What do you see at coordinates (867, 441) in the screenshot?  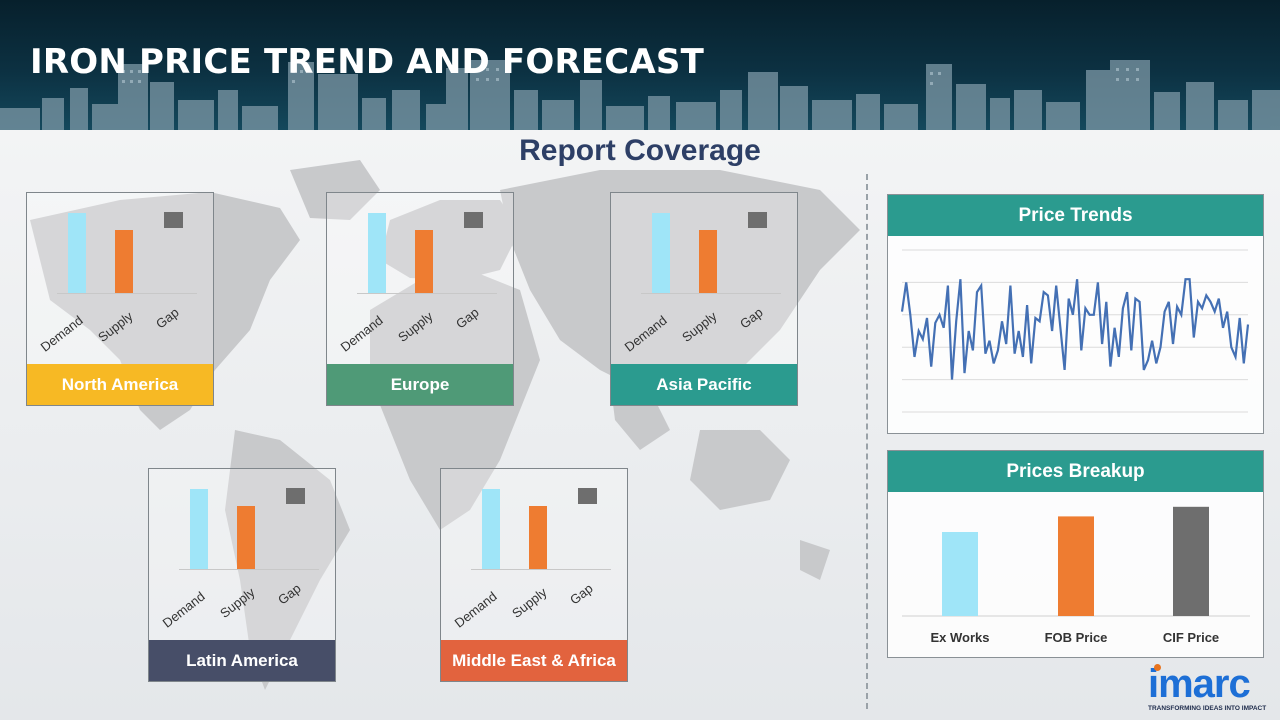 I see `section-divider` at bounding box center [867, 441].